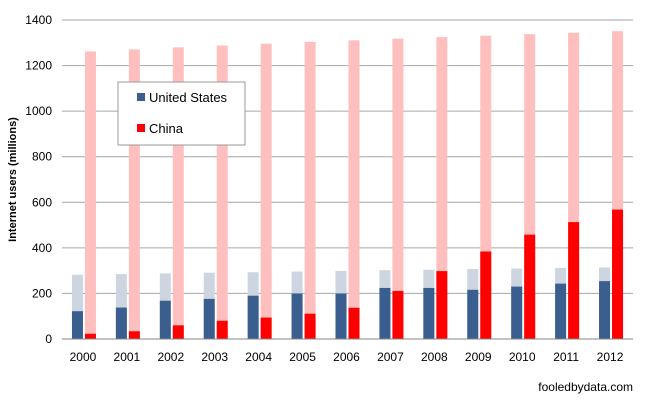  What do you see at coordinates (188, 97) in the screenshot?
I see `legend-label-united-states: United States` at bounding box center [188, 97].